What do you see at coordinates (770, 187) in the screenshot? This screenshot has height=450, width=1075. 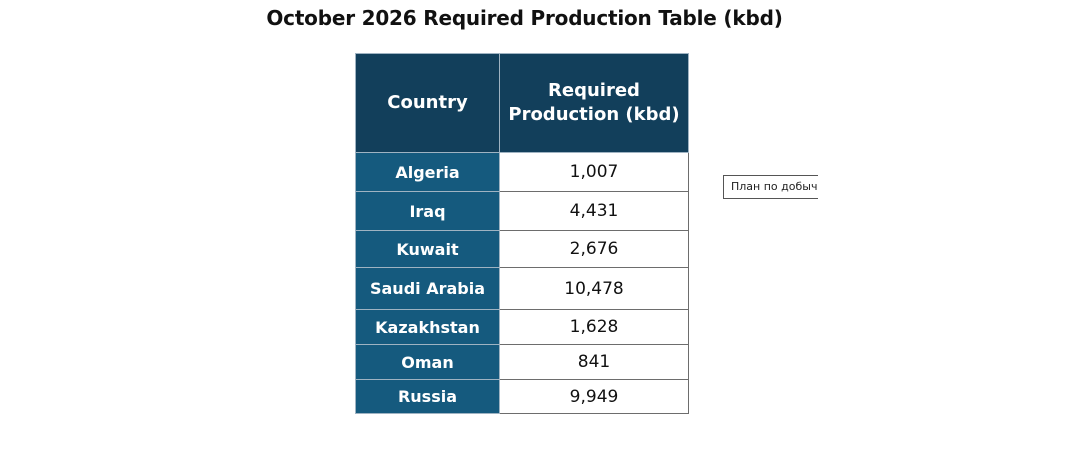 I see `translation-tooltip: План по добыче` at bounding box center [770, 187].